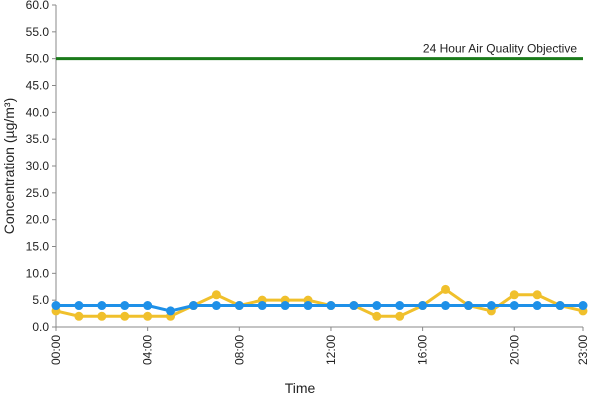  I want to click on x-tick-label: 00:00, so click(56, 350).